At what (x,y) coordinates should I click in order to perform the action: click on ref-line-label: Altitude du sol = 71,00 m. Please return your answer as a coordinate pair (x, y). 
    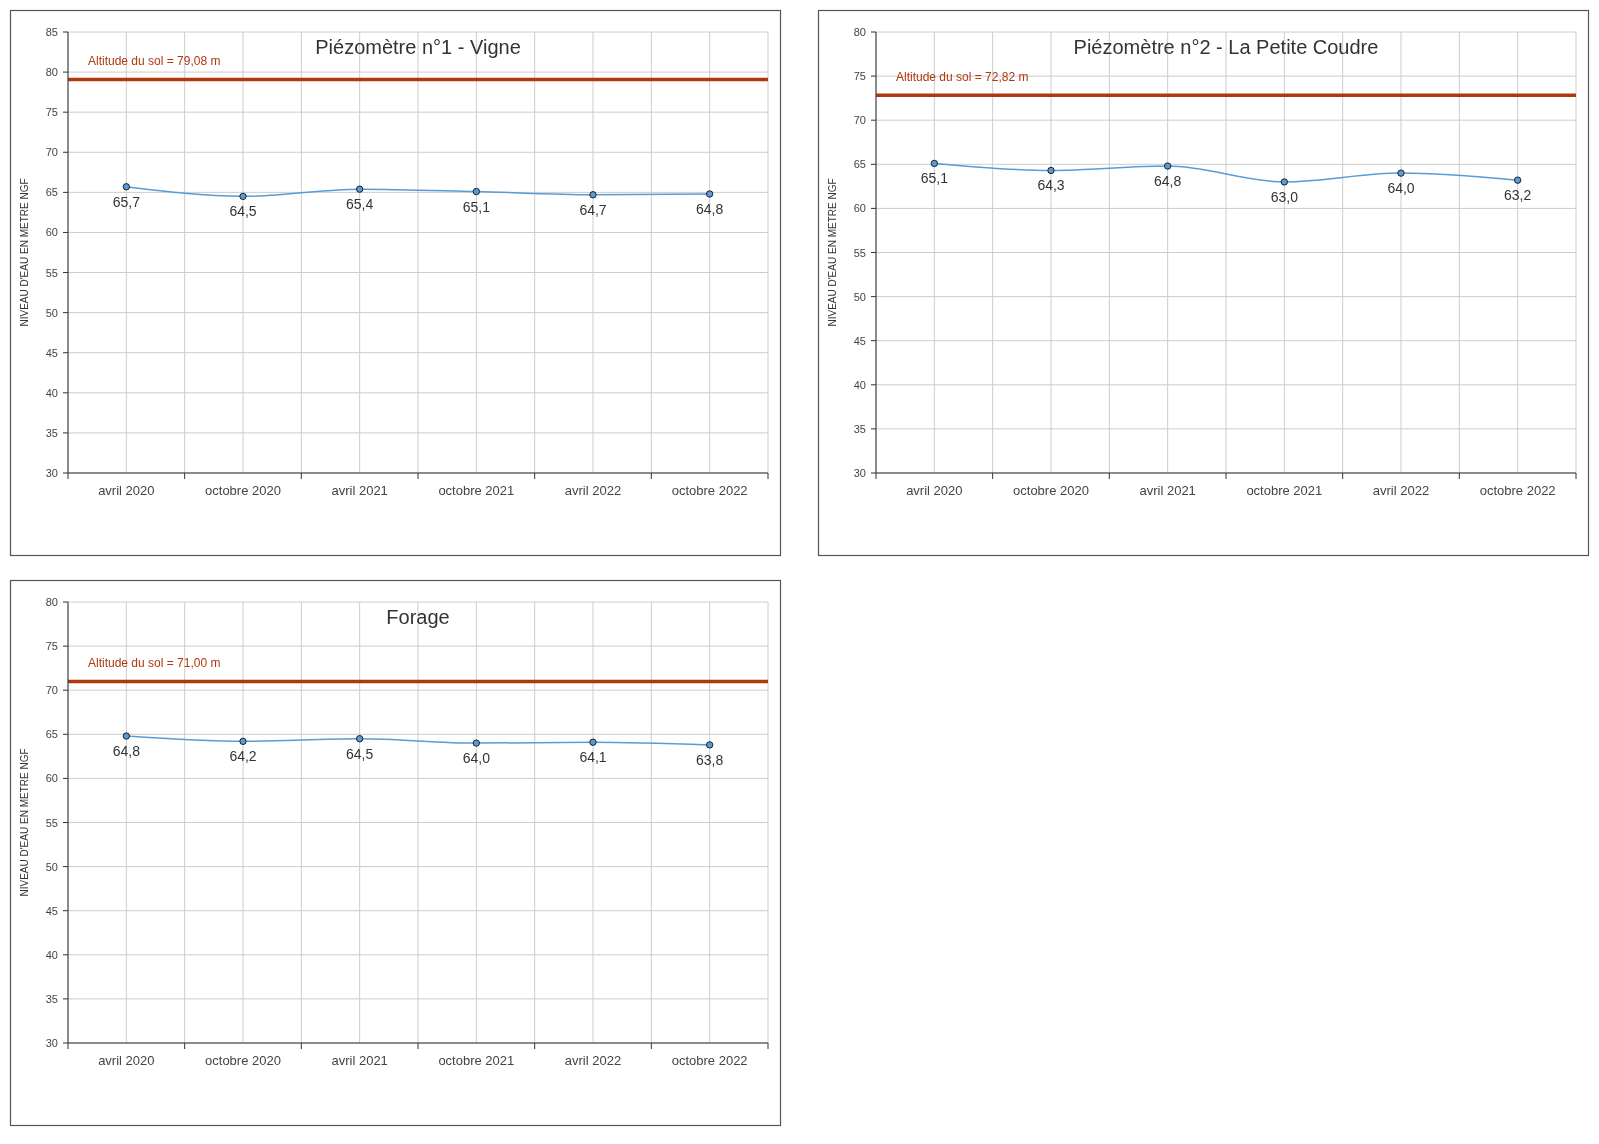
    Looking at the image, I should click on (154, 663).